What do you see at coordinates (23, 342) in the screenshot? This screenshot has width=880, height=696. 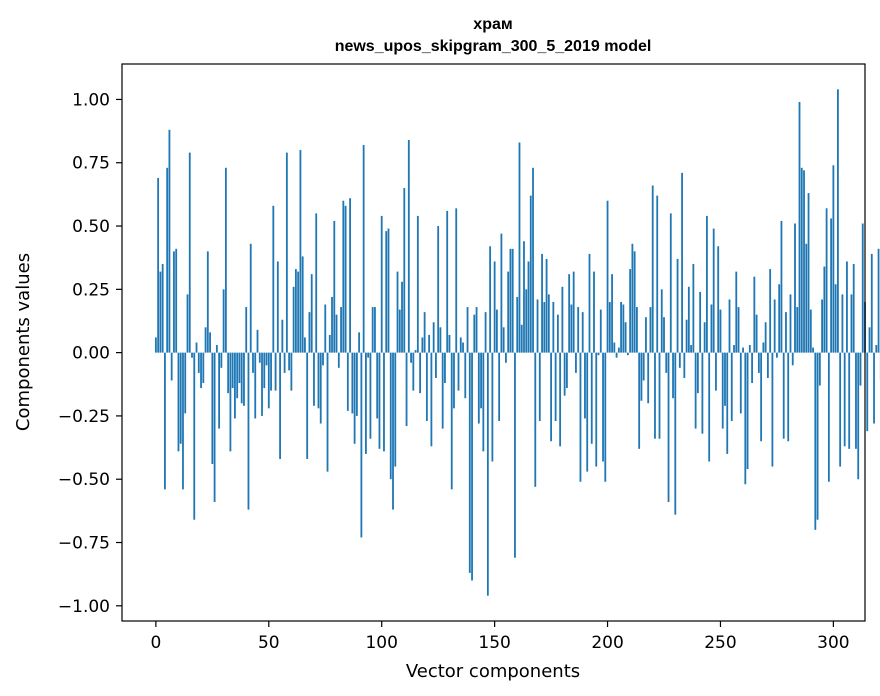 I see `y-axis-label: Components values` at bounding box center [23, 342].